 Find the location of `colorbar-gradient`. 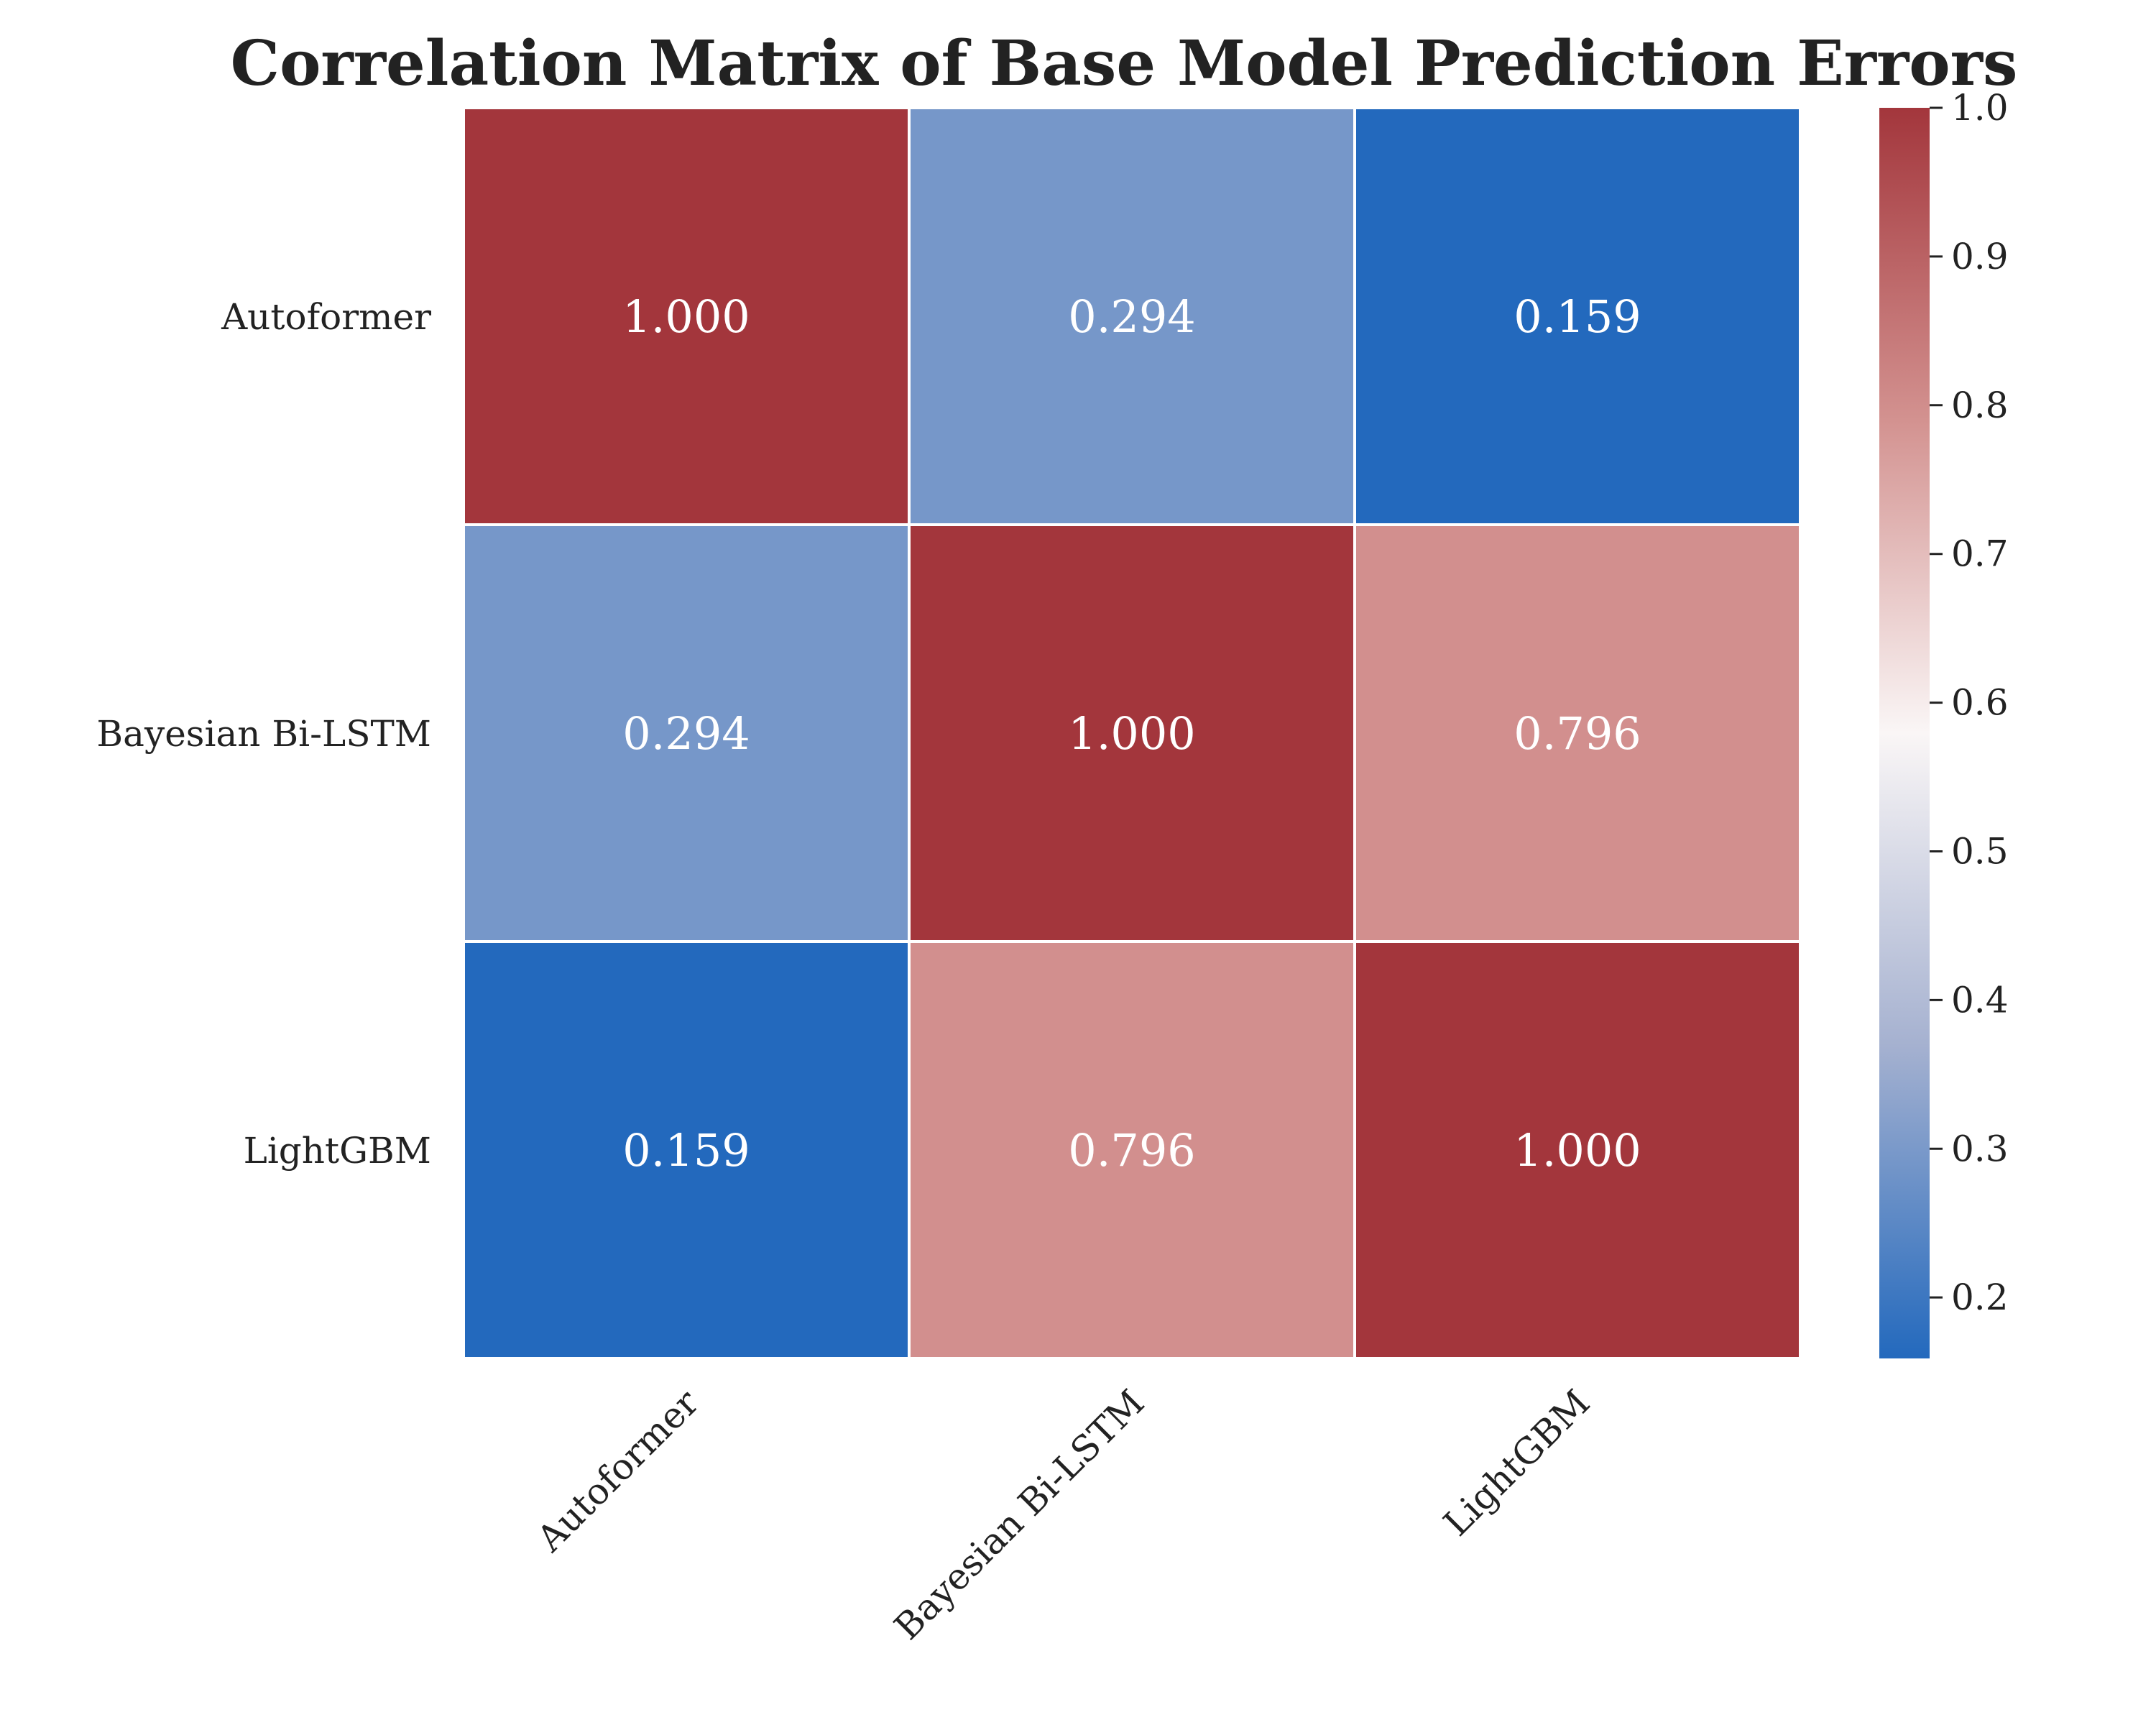

colorbar-gradient is located at coordinates (1905, 733).